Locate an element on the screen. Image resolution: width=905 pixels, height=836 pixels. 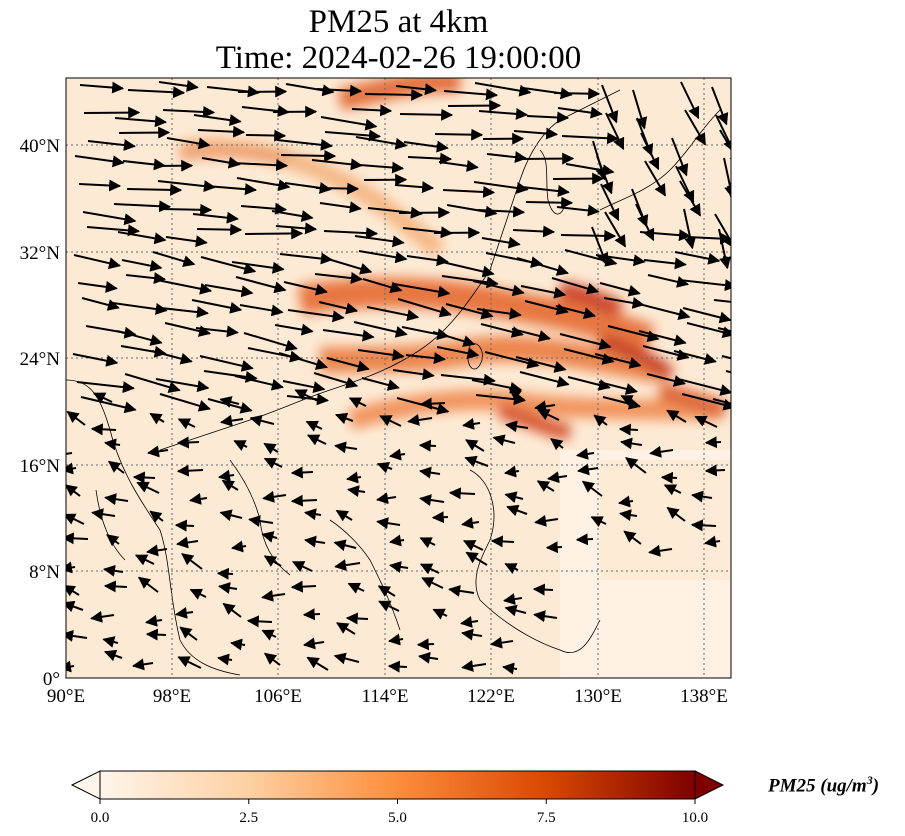
lon-tick-label: 130°E is located at coordinates (598, 696).